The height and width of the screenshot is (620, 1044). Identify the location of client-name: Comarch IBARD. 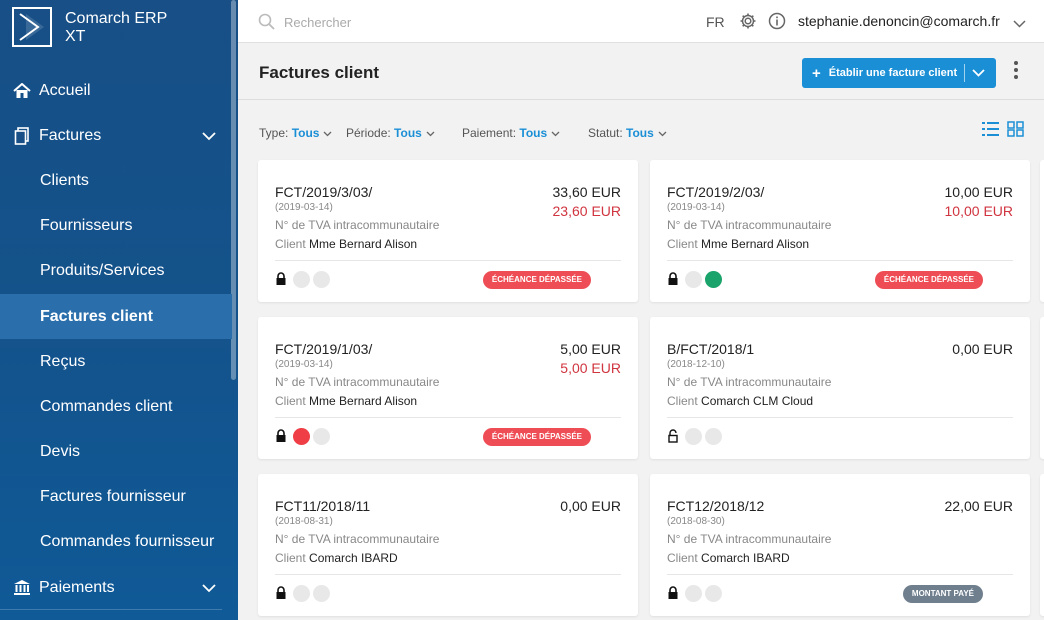
(353, 558).